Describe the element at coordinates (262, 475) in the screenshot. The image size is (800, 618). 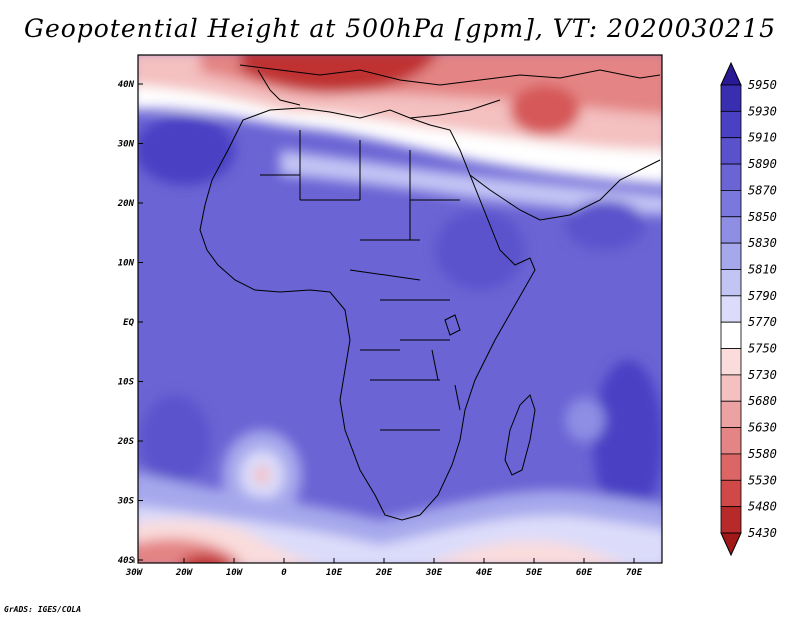
I see `field-sa-low-core` at that location.